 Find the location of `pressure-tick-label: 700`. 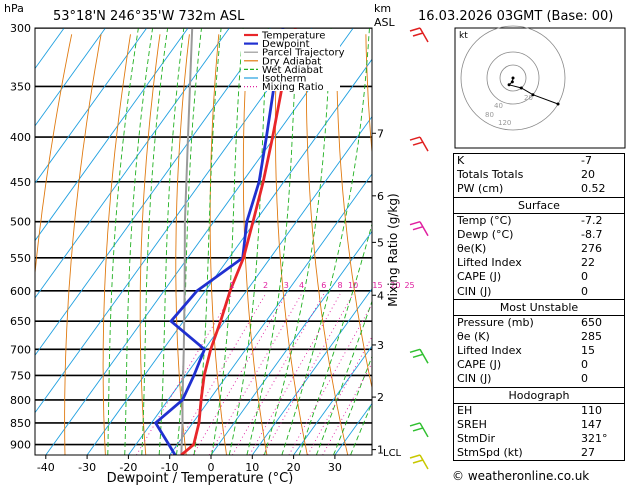

pressure-tick-label: 700 is located at coordinates (20, 349).